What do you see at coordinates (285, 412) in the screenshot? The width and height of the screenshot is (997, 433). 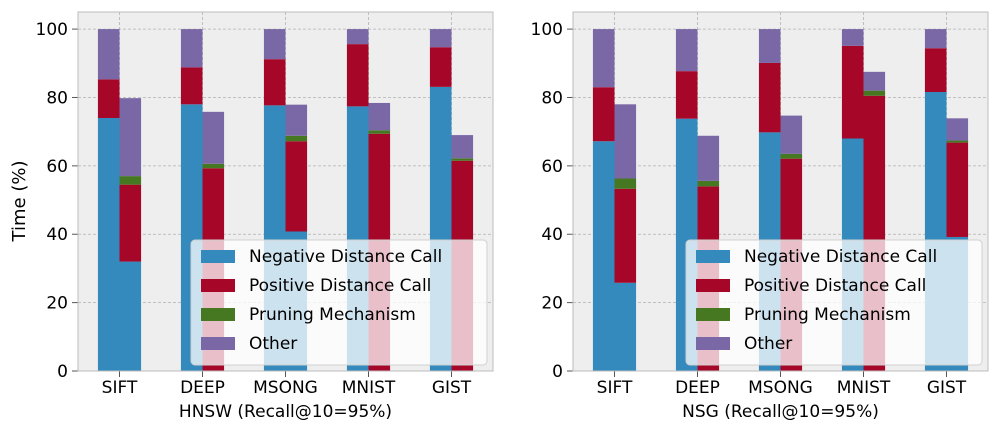 I see `x-axis-label: HNSW (Recall@10=95%)` at bounding box center [285, 412].